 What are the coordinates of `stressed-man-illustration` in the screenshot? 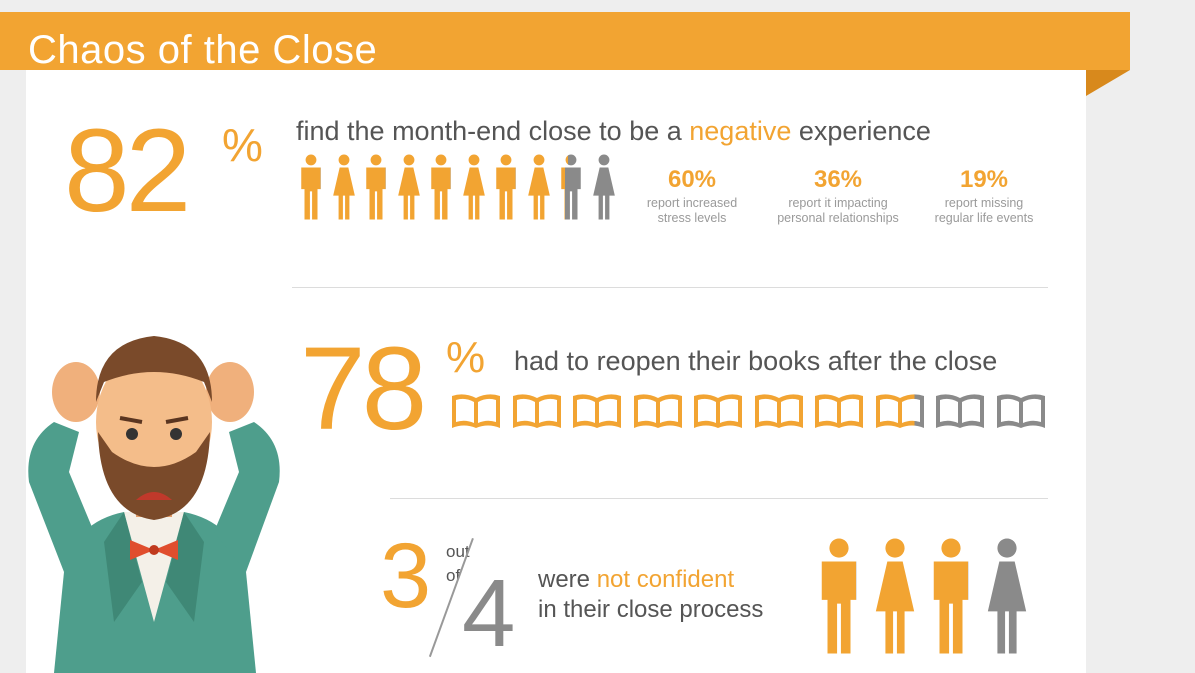 It's located at (154, 504).